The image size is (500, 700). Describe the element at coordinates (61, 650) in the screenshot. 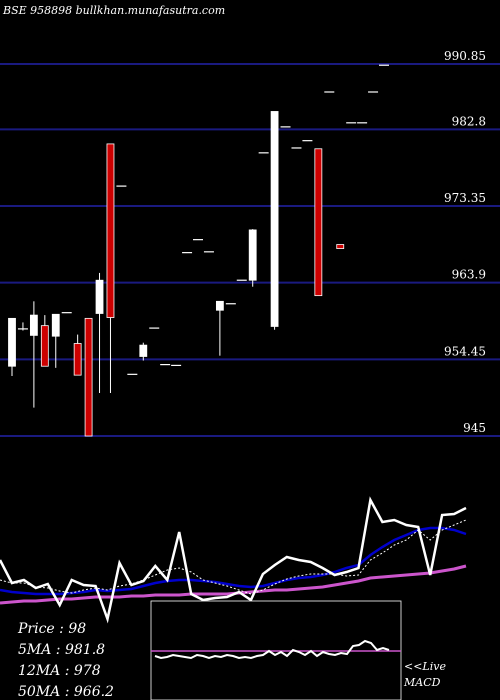

I see `stat-5ma: 5MA : 981.8` at that location.